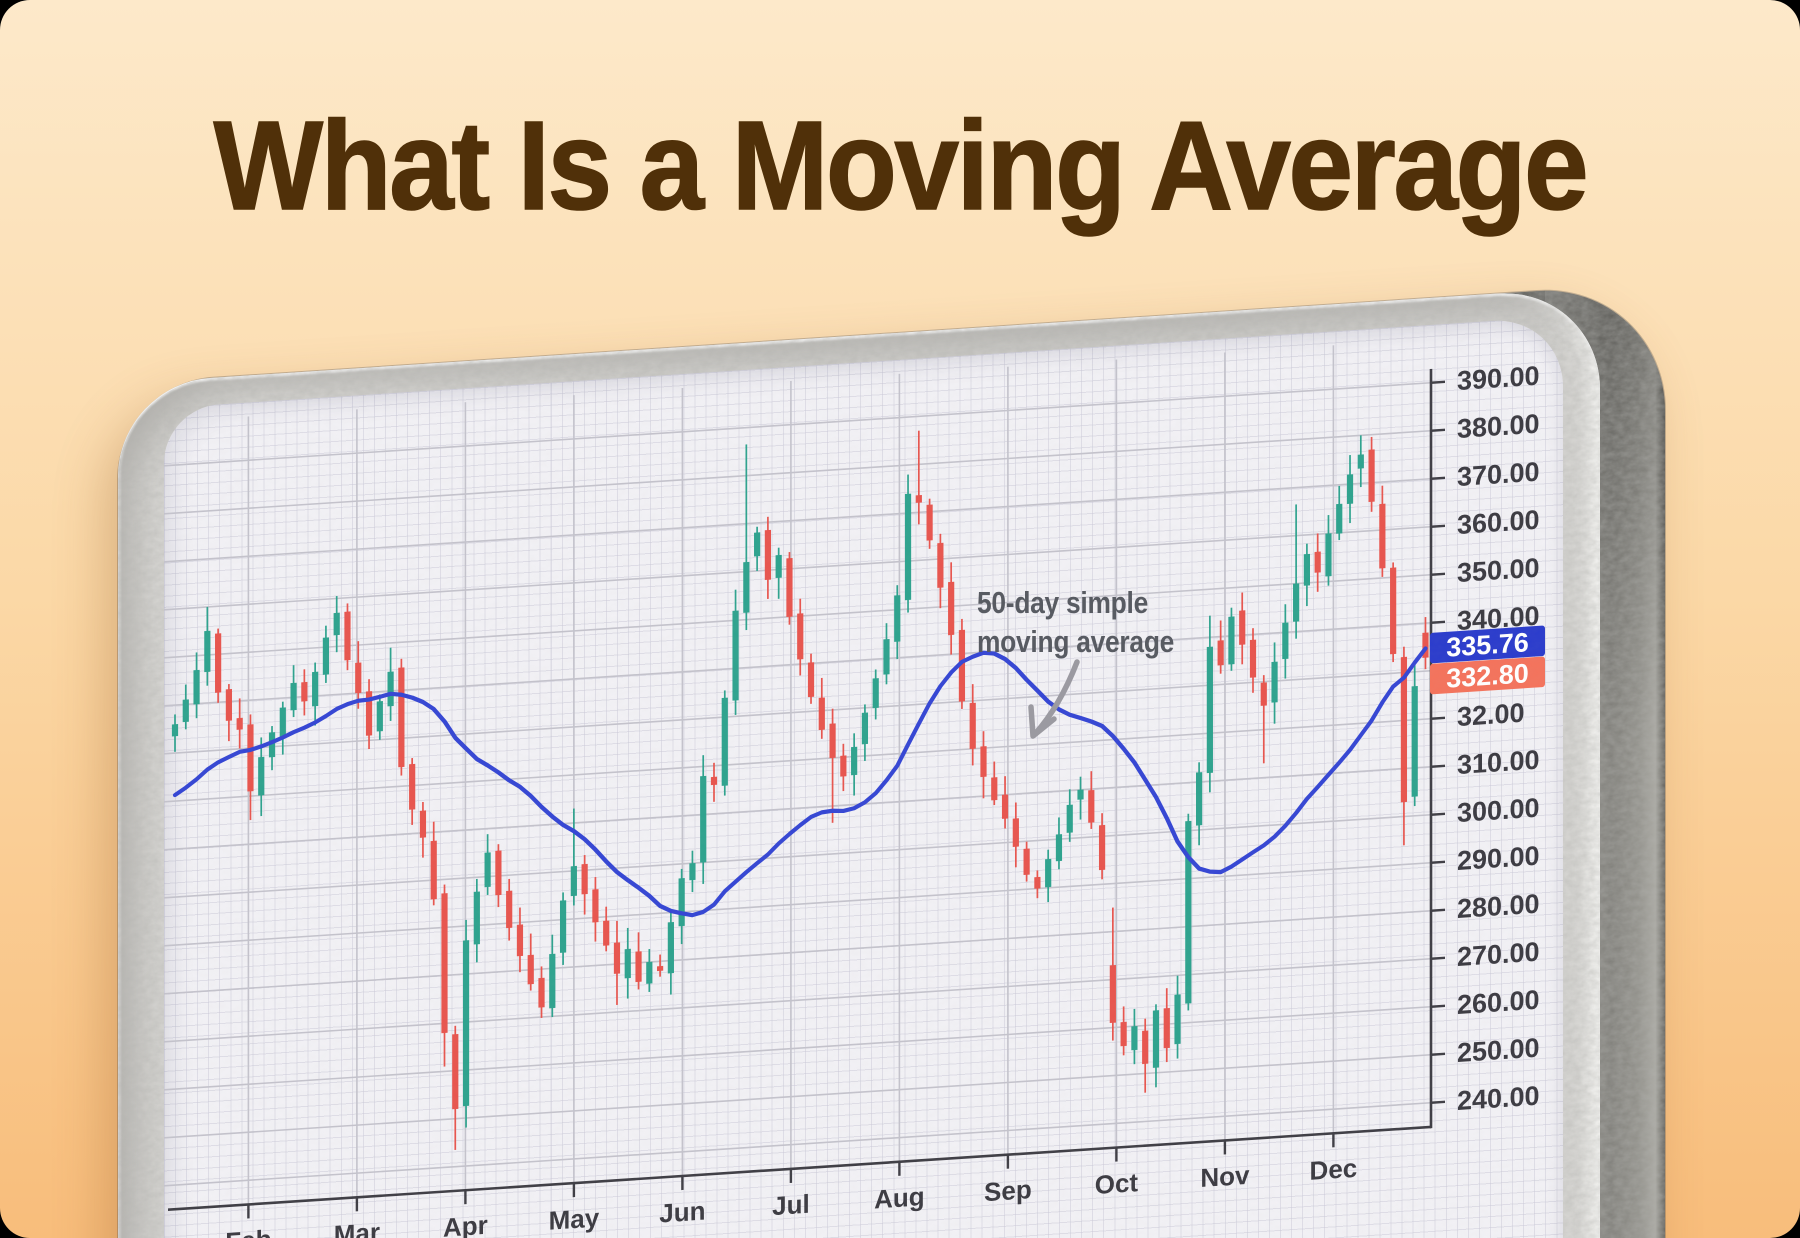 This screenshot has width=1800, height=1238. What do you see at coordinates (1075, 622) in the screenshot?
I see `ma-annotation: 50-day simple moving average` at bounding box center [1075, 622].